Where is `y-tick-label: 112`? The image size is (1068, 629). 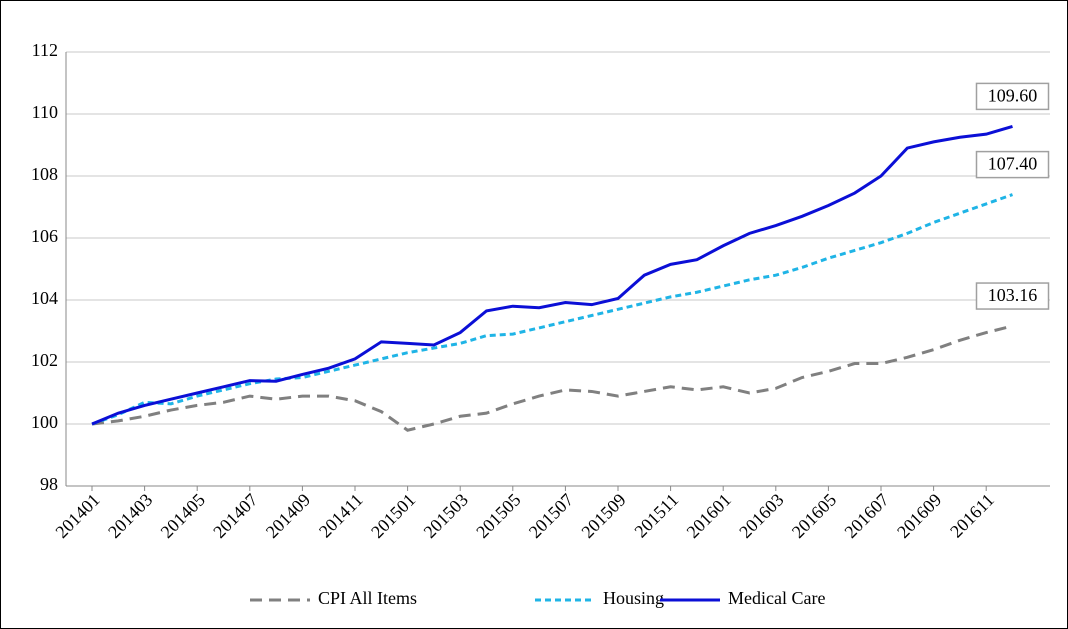
y-tick-label: 112 is located at coordinates (45, 50).